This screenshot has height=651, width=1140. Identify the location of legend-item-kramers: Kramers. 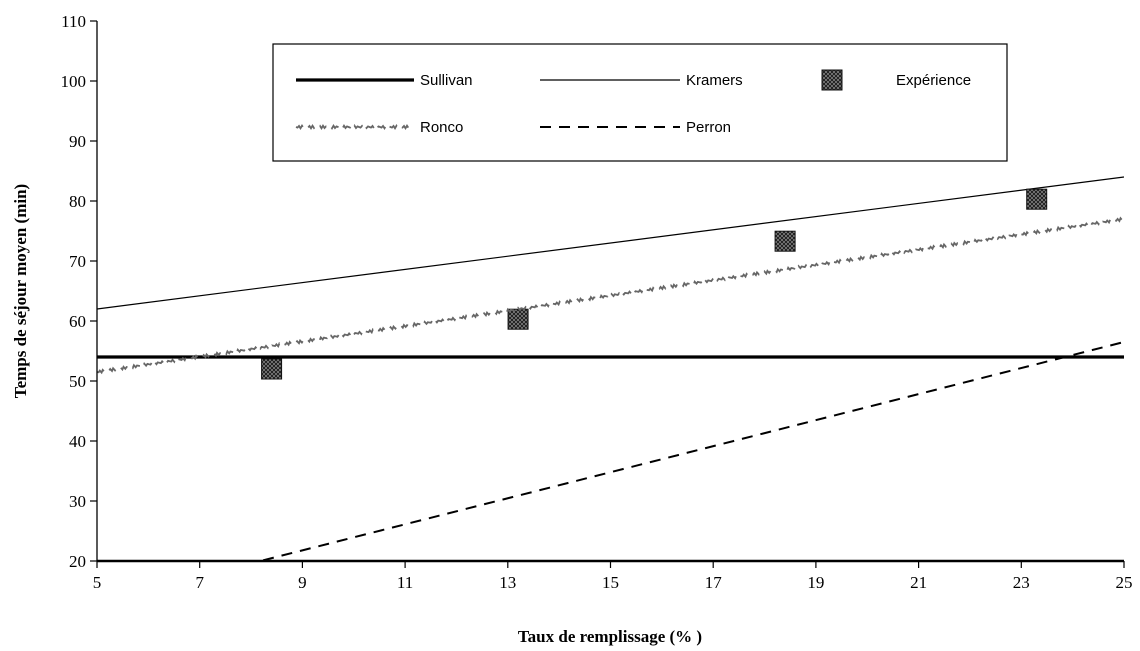
(641, 80).